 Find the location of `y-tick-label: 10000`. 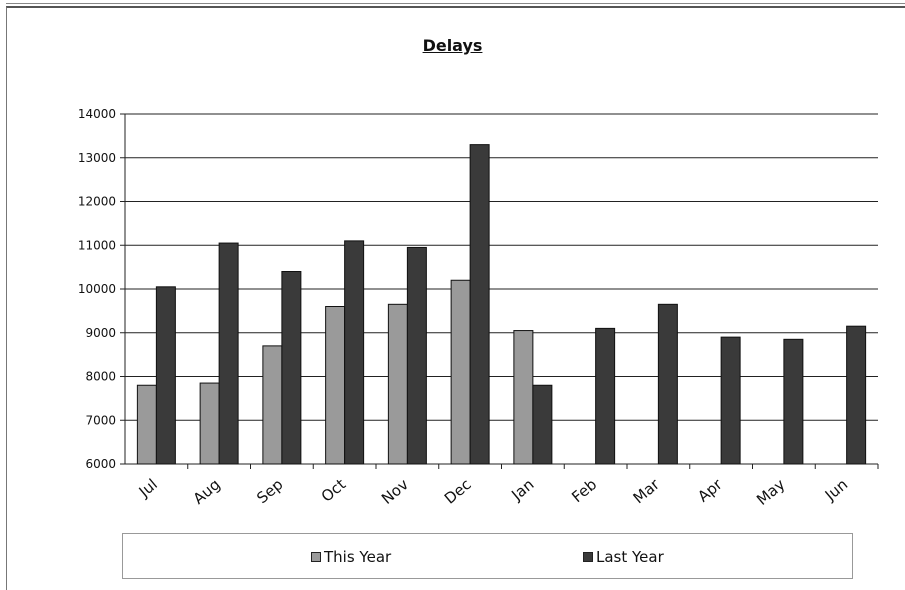

y-tick-label: 10000 is located at coordinates (97, 289).